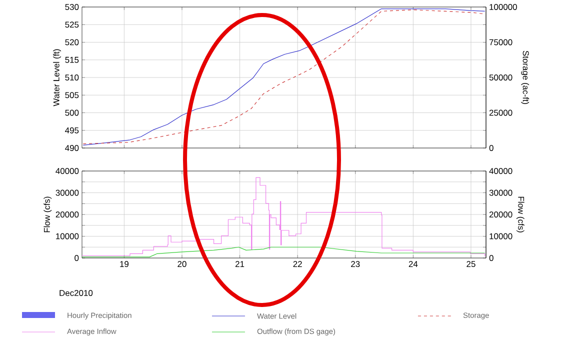 The height and width of the screenshot is (349, 569). What do you see at coordinates (471, 264) in the screenshot?
I see `x-tick-label: 25` at bounding box center [471, 264].